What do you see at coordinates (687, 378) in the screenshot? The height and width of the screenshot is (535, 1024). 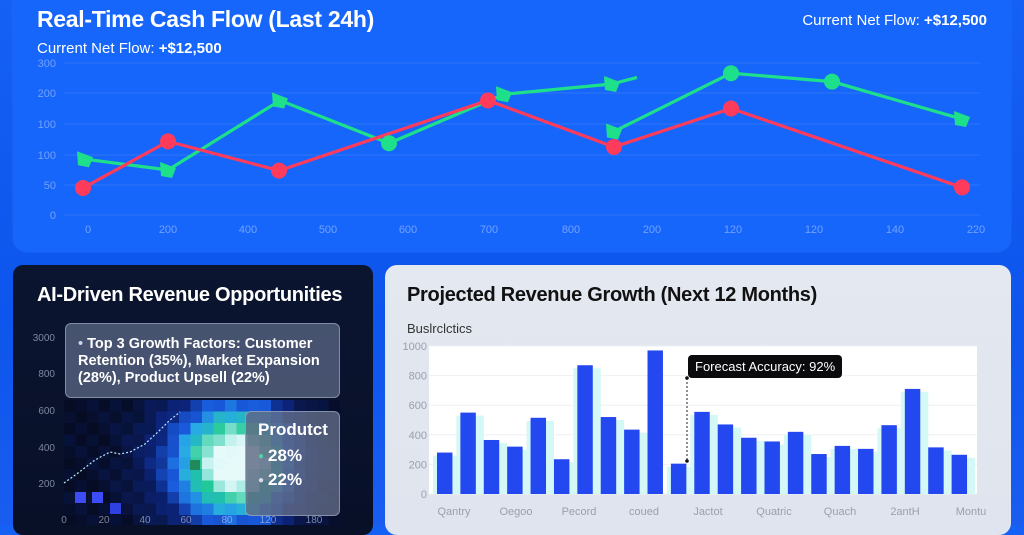 I see `forecast-pointer-dot` at bounding box center [687, 378].